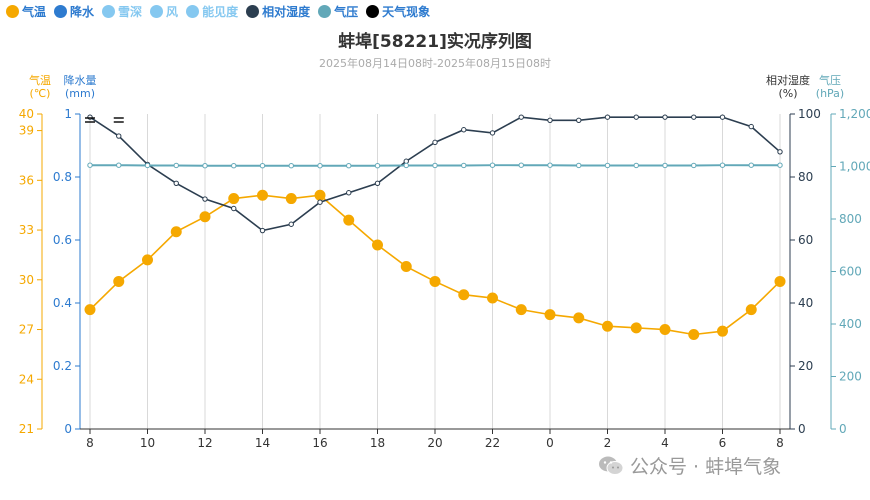 Image resolution: width=870 pixels, height=500 pixels. What do you see at coordinates (608, 443) in the screenshot?
I see `x-tick-label: 2` at bounding box center [608, 443].